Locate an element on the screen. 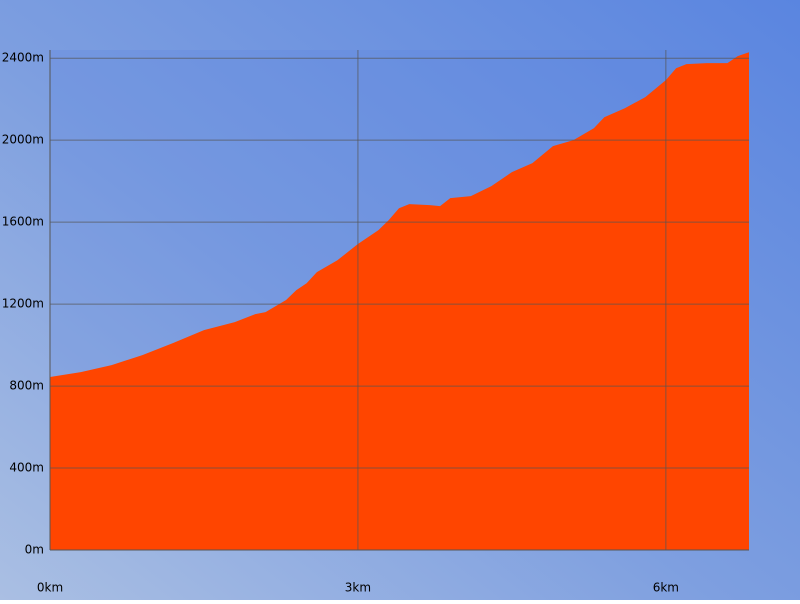 Image resolution: width=800 pixels, height=604 pixels. x-tick-label: 6km is located at coordinates (666, 588).